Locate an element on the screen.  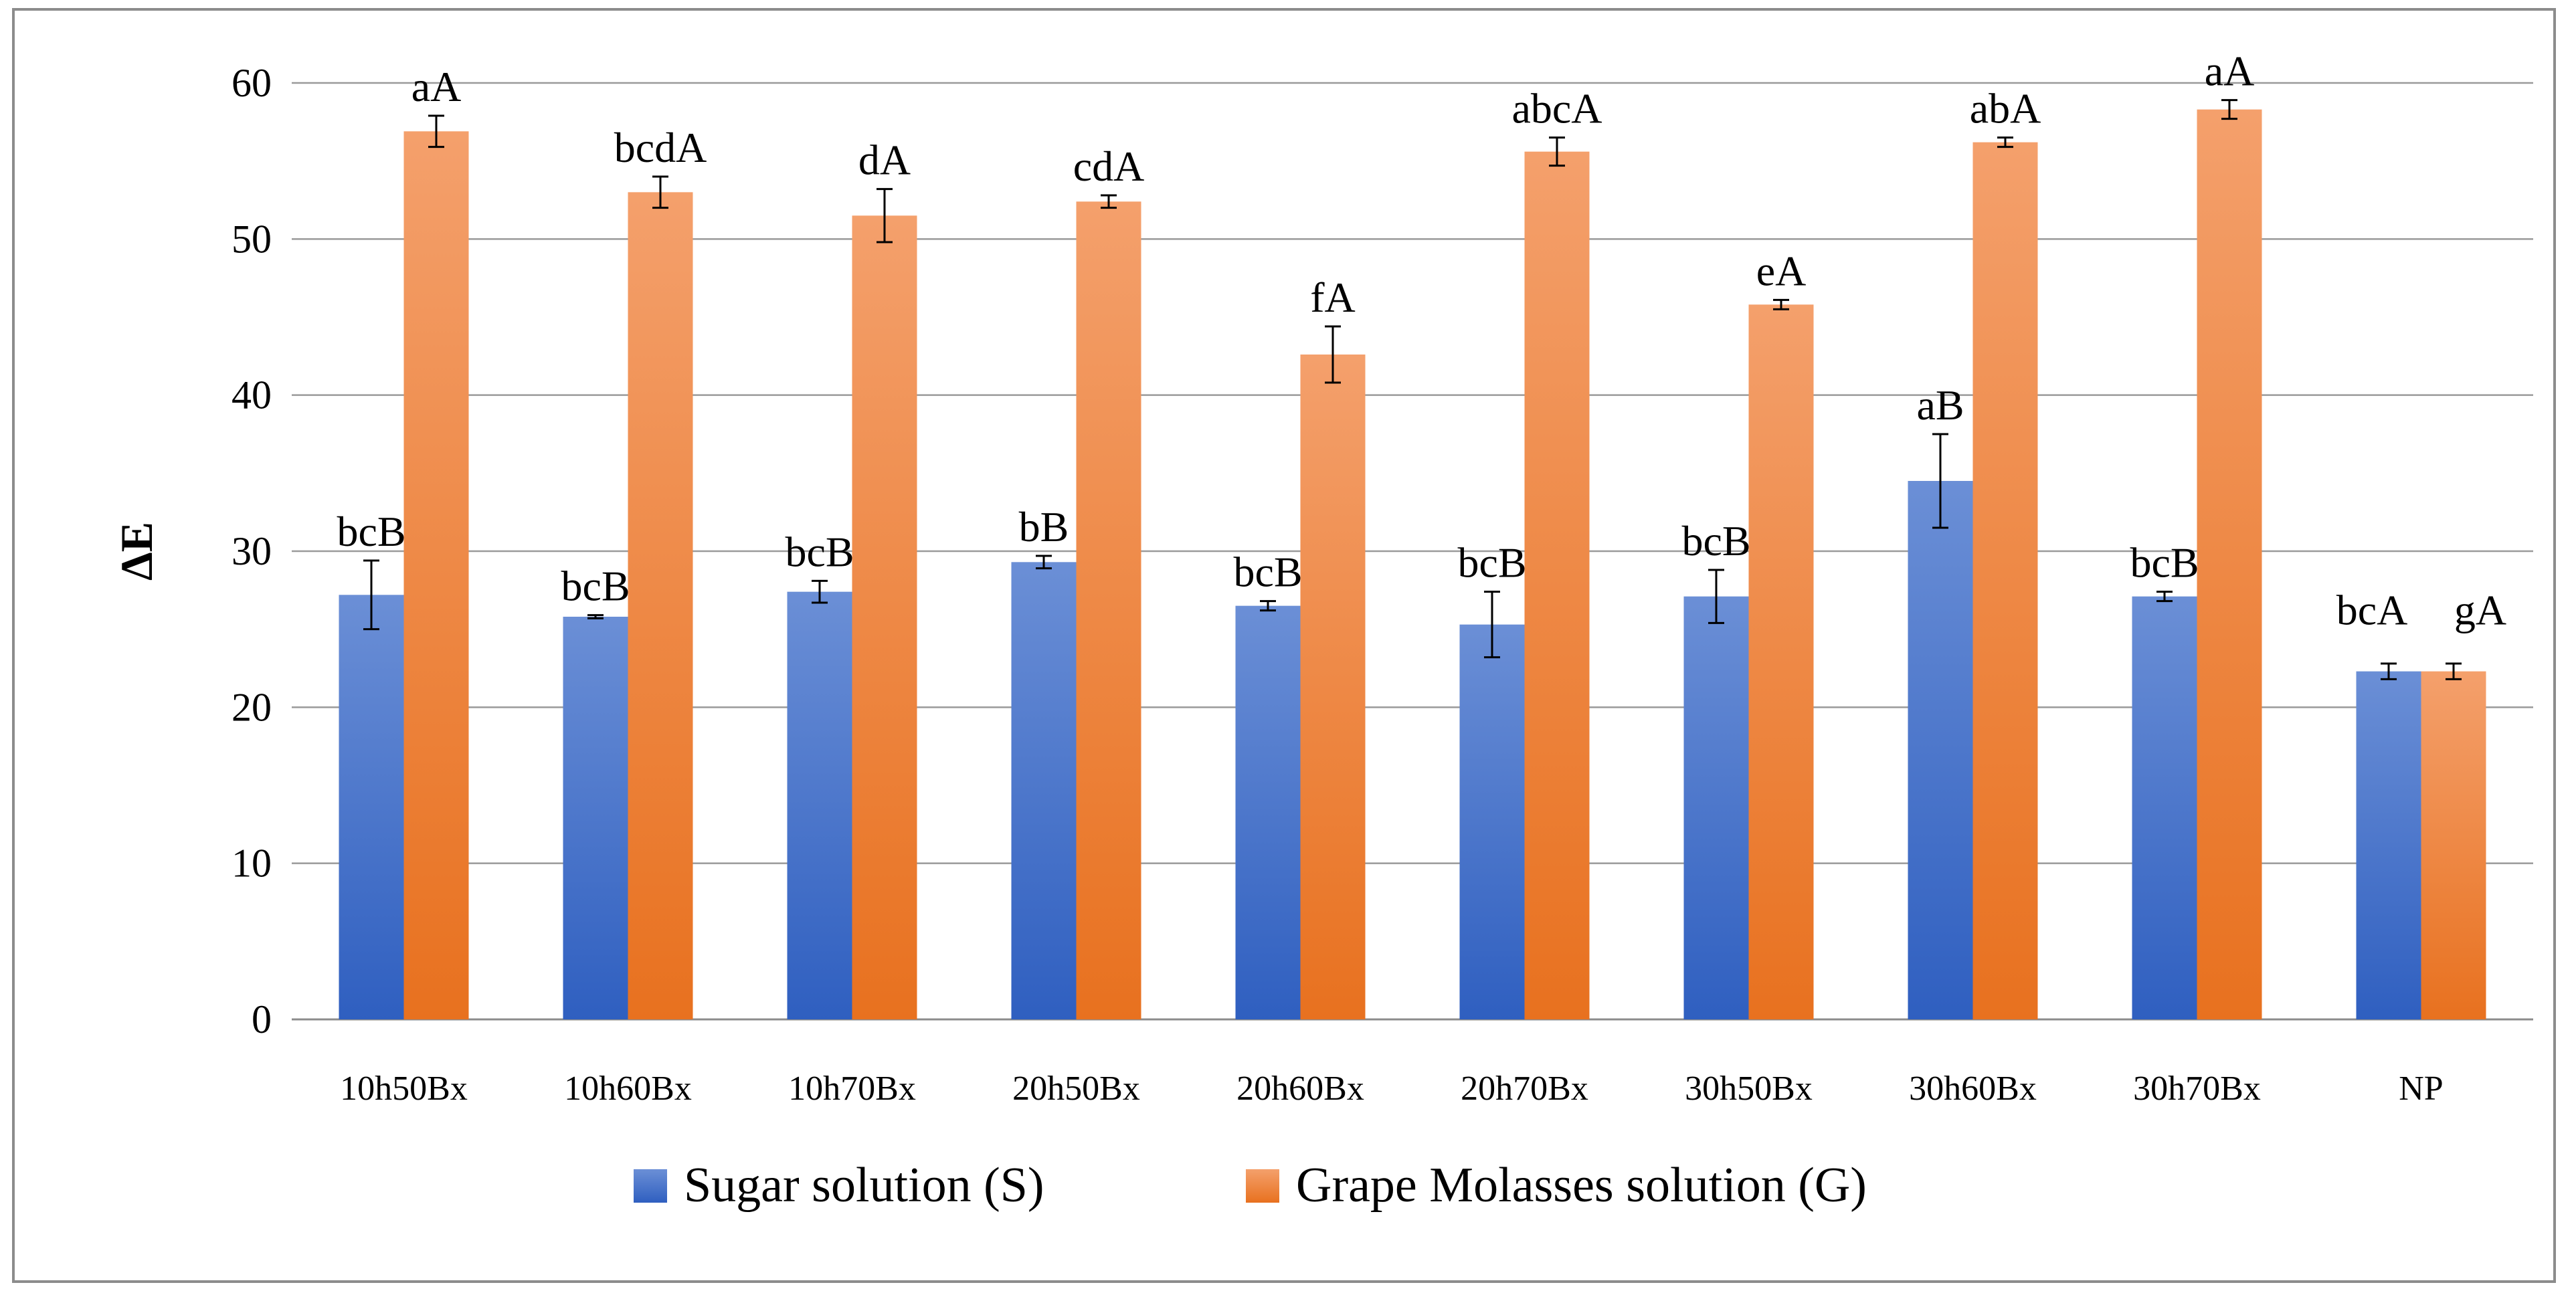
data-label: abA is located at coordinates (2005, 108).